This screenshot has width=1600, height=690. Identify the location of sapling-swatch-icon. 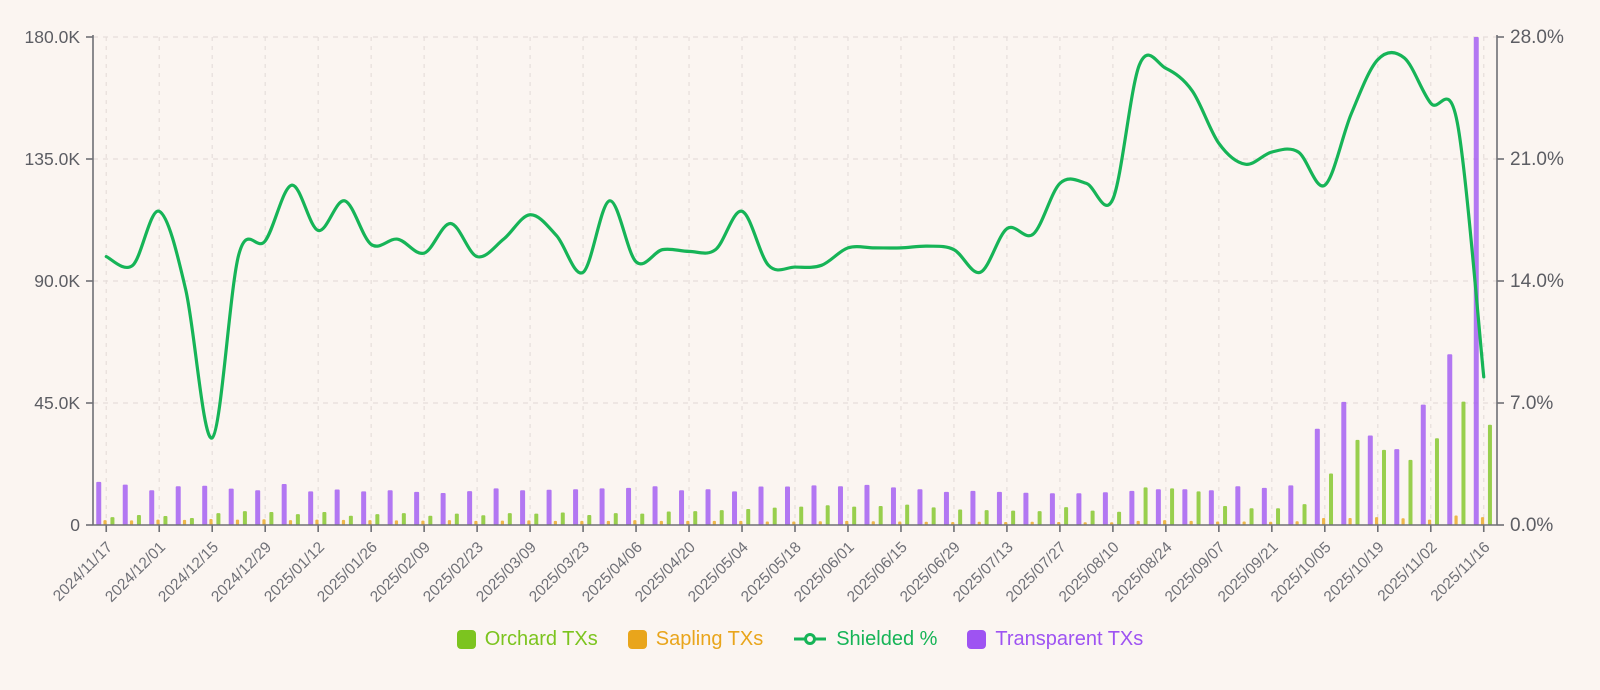
(637, 639).